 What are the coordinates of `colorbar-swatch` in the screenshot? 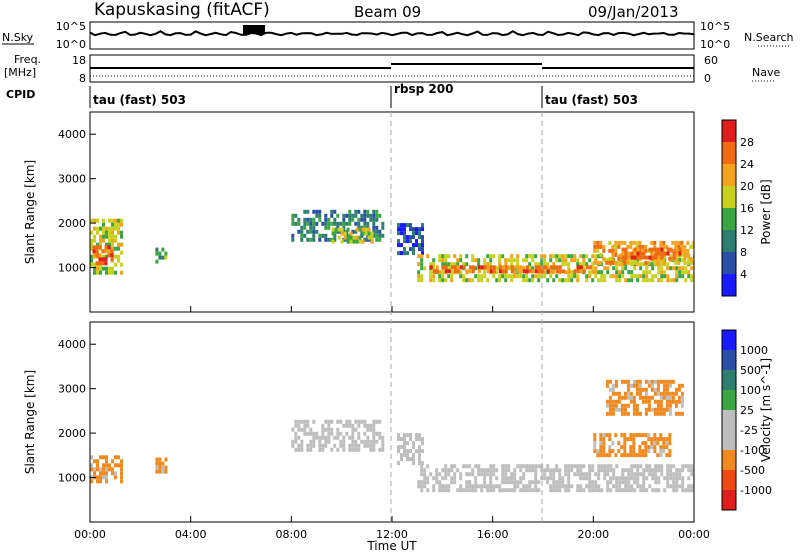 It's located at (729, 460).